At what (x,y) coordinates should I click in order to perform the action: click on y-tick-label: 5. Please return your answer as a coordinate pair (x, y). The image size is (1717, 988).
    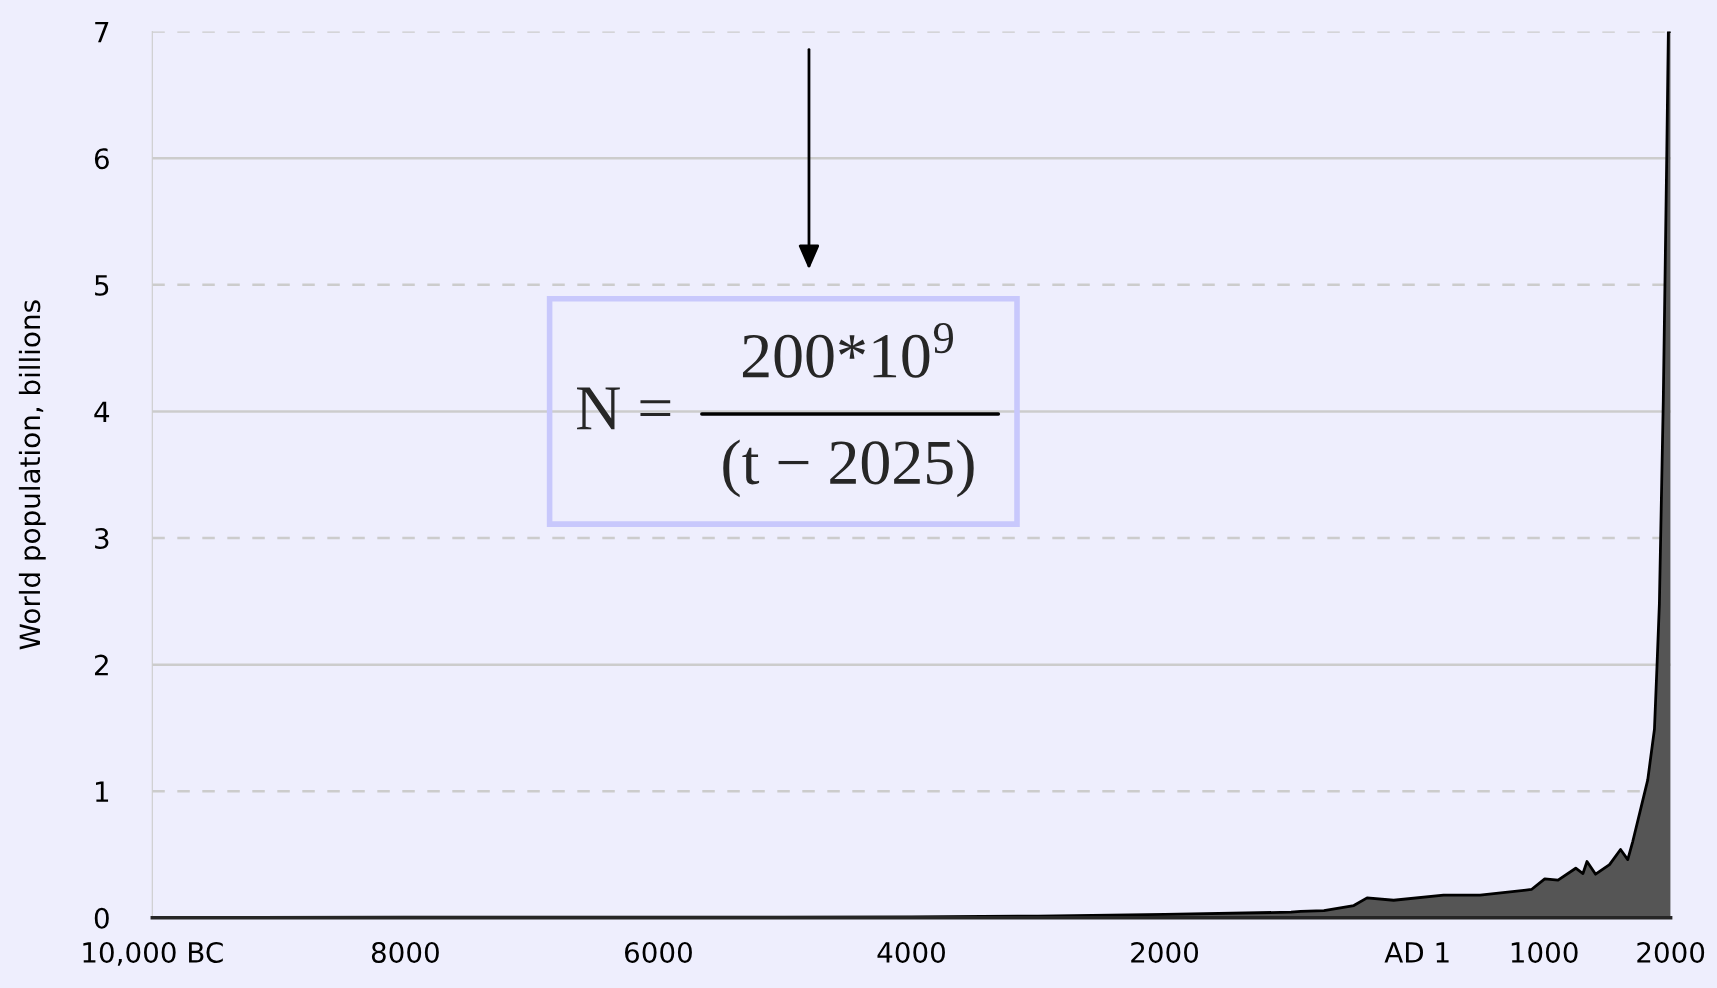
    Looking at the image, I should click on (102, 285).